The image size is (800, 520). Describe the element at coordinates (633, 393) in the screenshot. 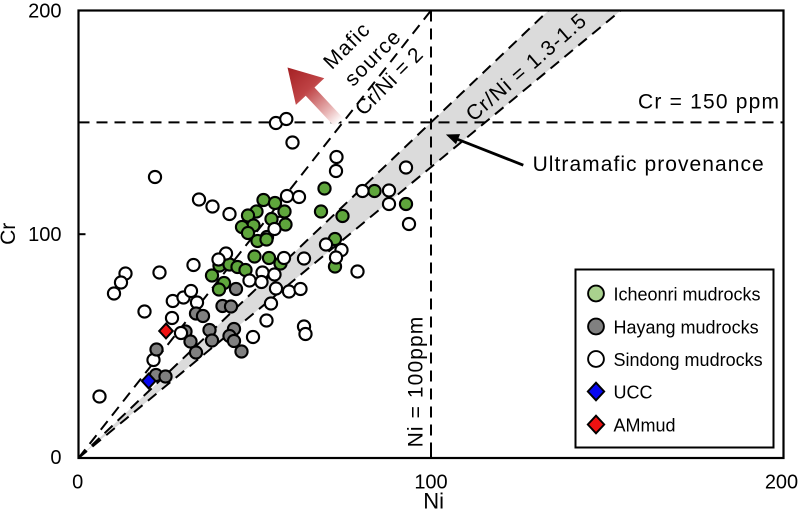

I see `svg-text: UCC` at that location.